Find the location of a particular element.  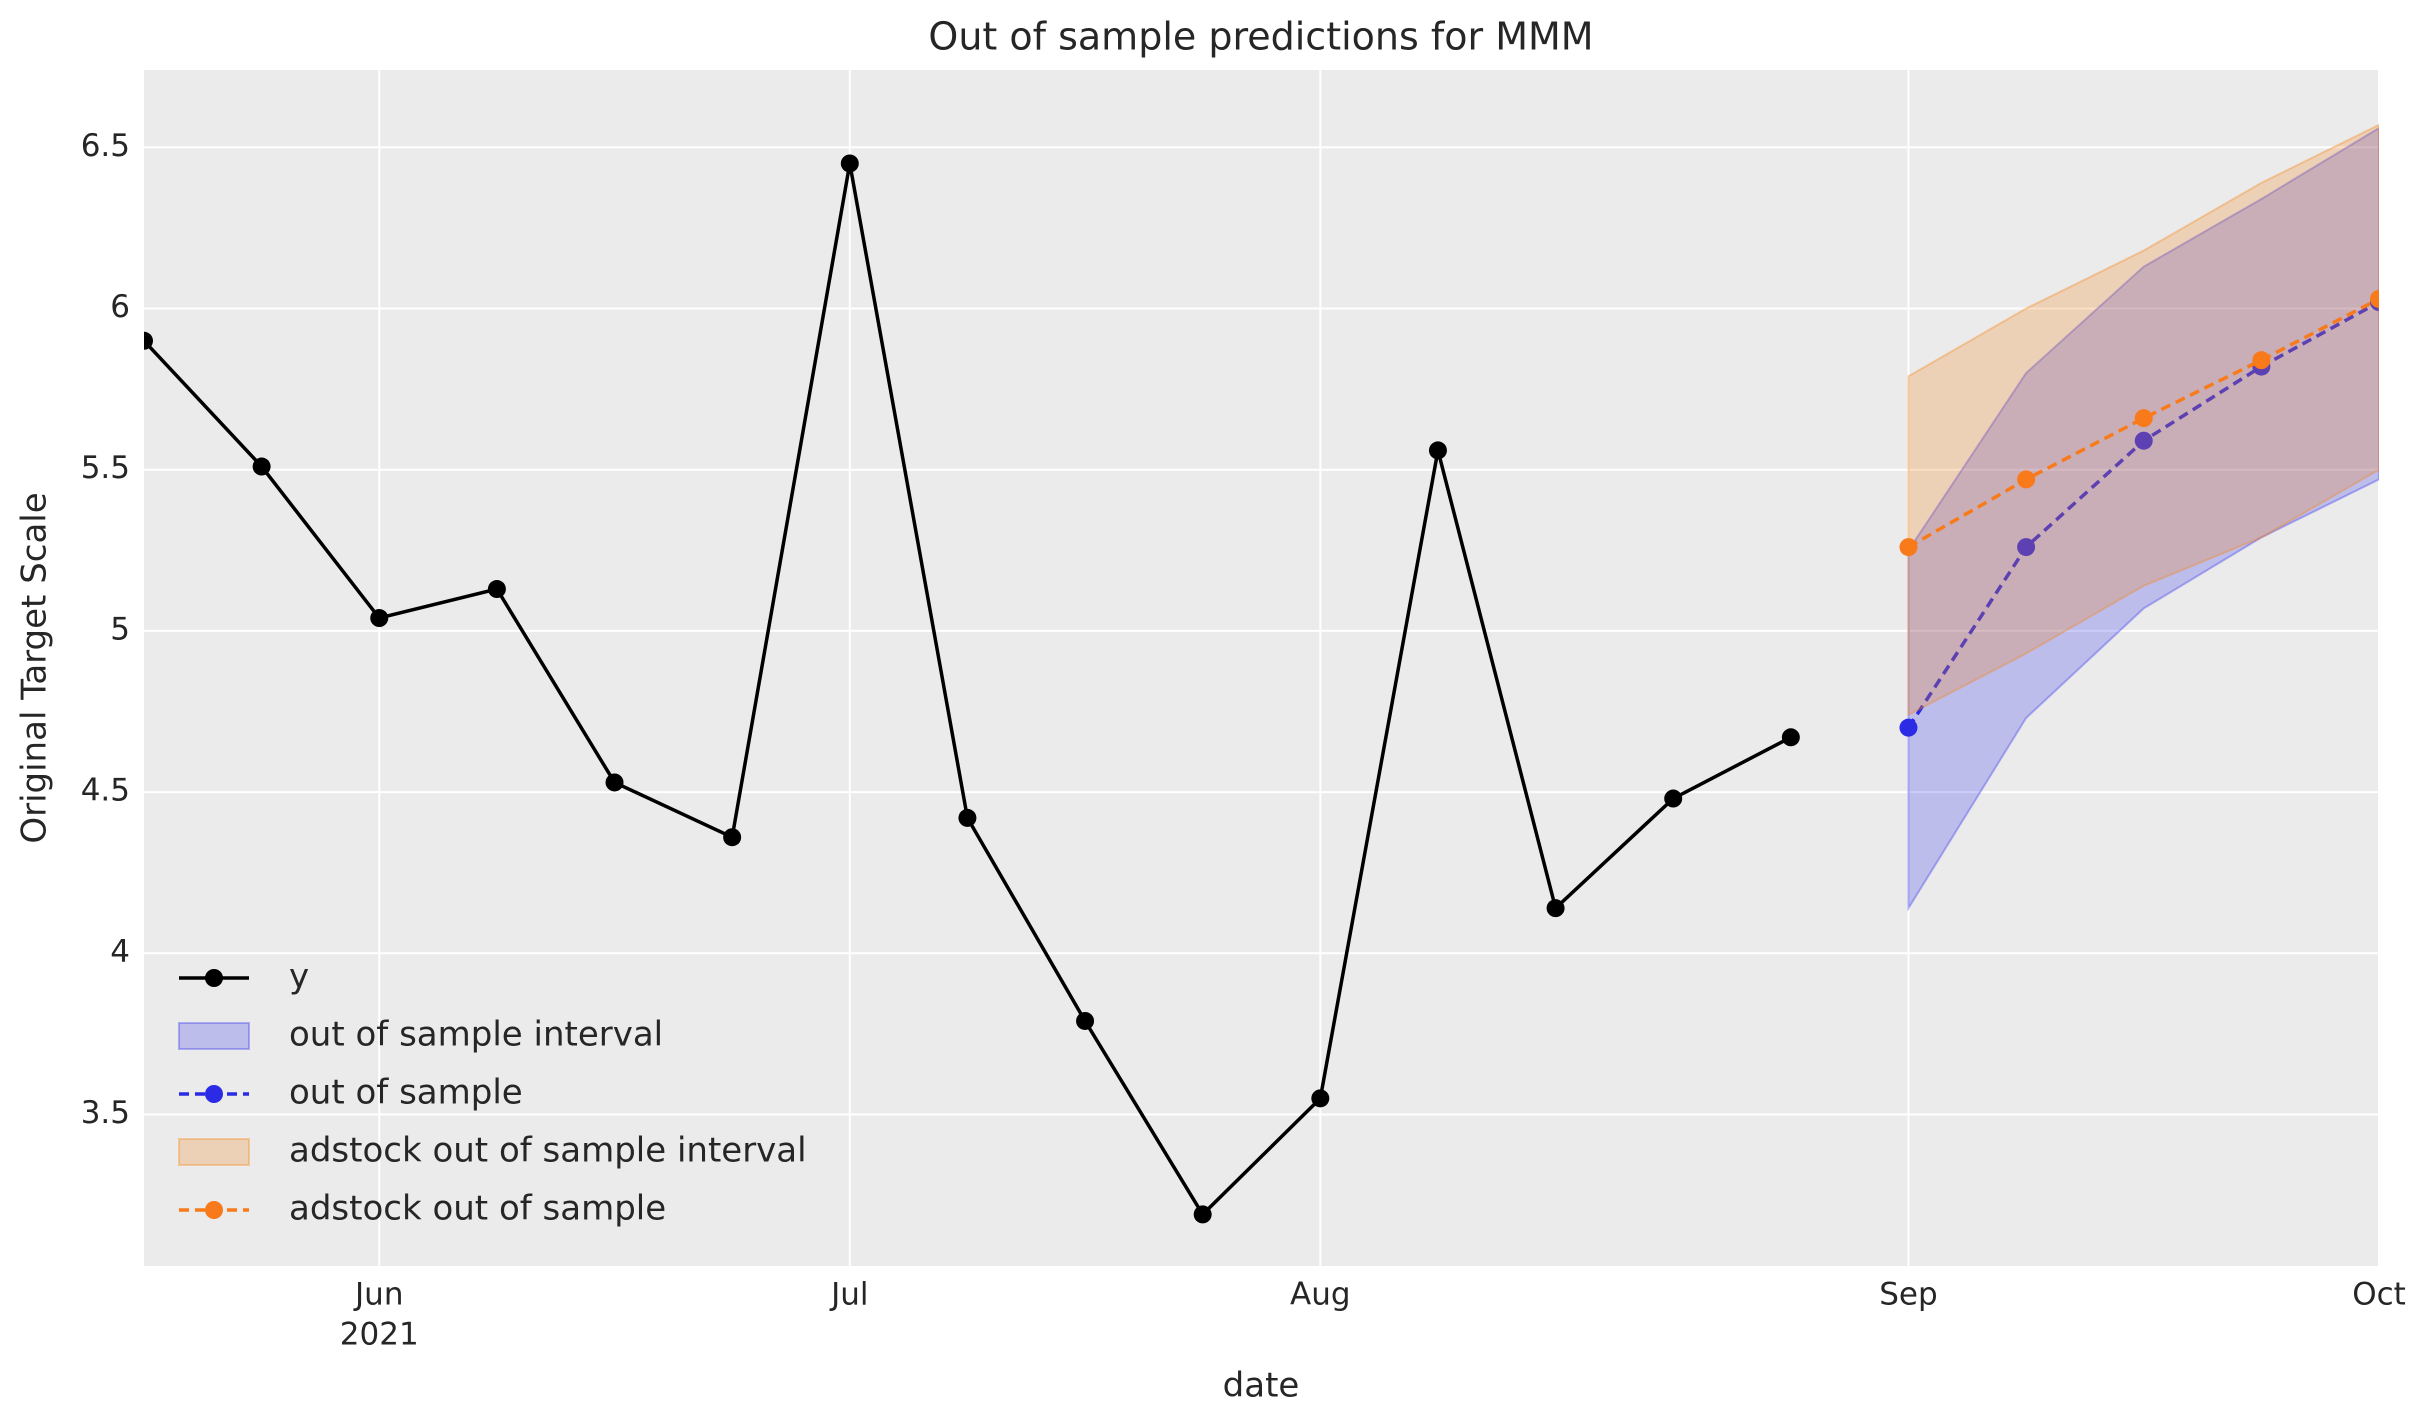

legend-label: y is located at coordinates (299, 977).